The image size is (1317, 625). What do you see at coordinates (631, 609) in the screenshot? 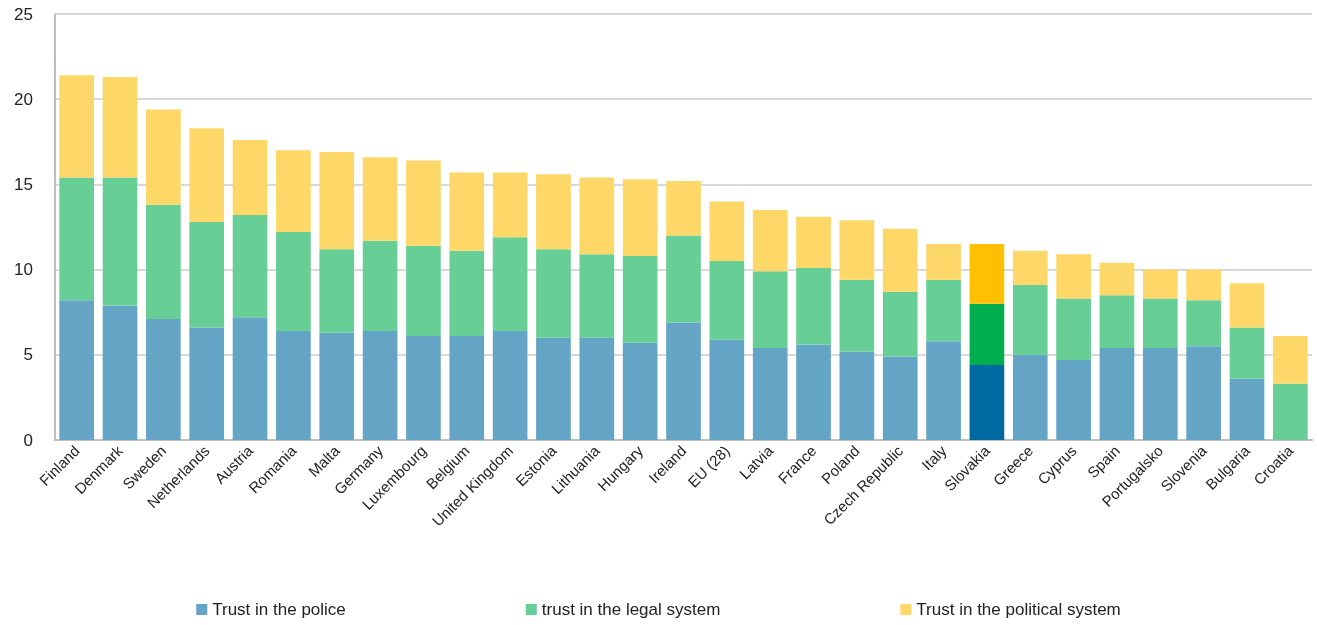
I see `legend-label: trust in the legal system` at bounding box center [631, 609].